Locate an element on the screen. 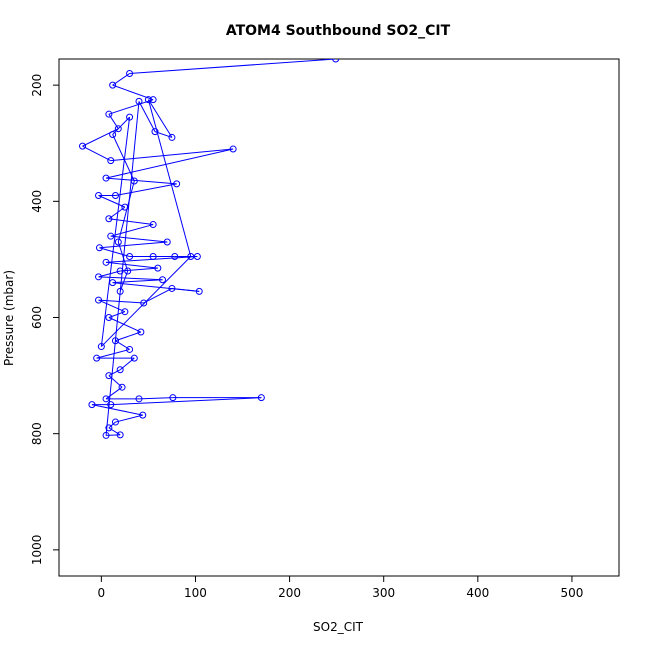 This screenshot has width=650, height=650. y-tick-label: 800 is located at coordinates (37, 433).